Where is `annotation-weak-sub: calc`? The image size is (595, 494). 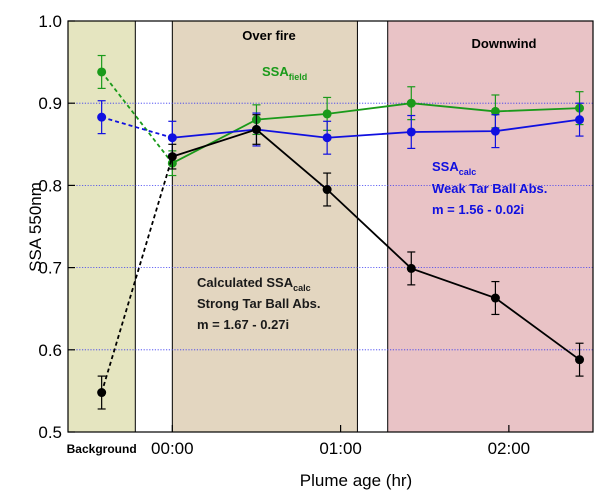 annotation-weak-sub: calc is located at coordinates (468, 172).